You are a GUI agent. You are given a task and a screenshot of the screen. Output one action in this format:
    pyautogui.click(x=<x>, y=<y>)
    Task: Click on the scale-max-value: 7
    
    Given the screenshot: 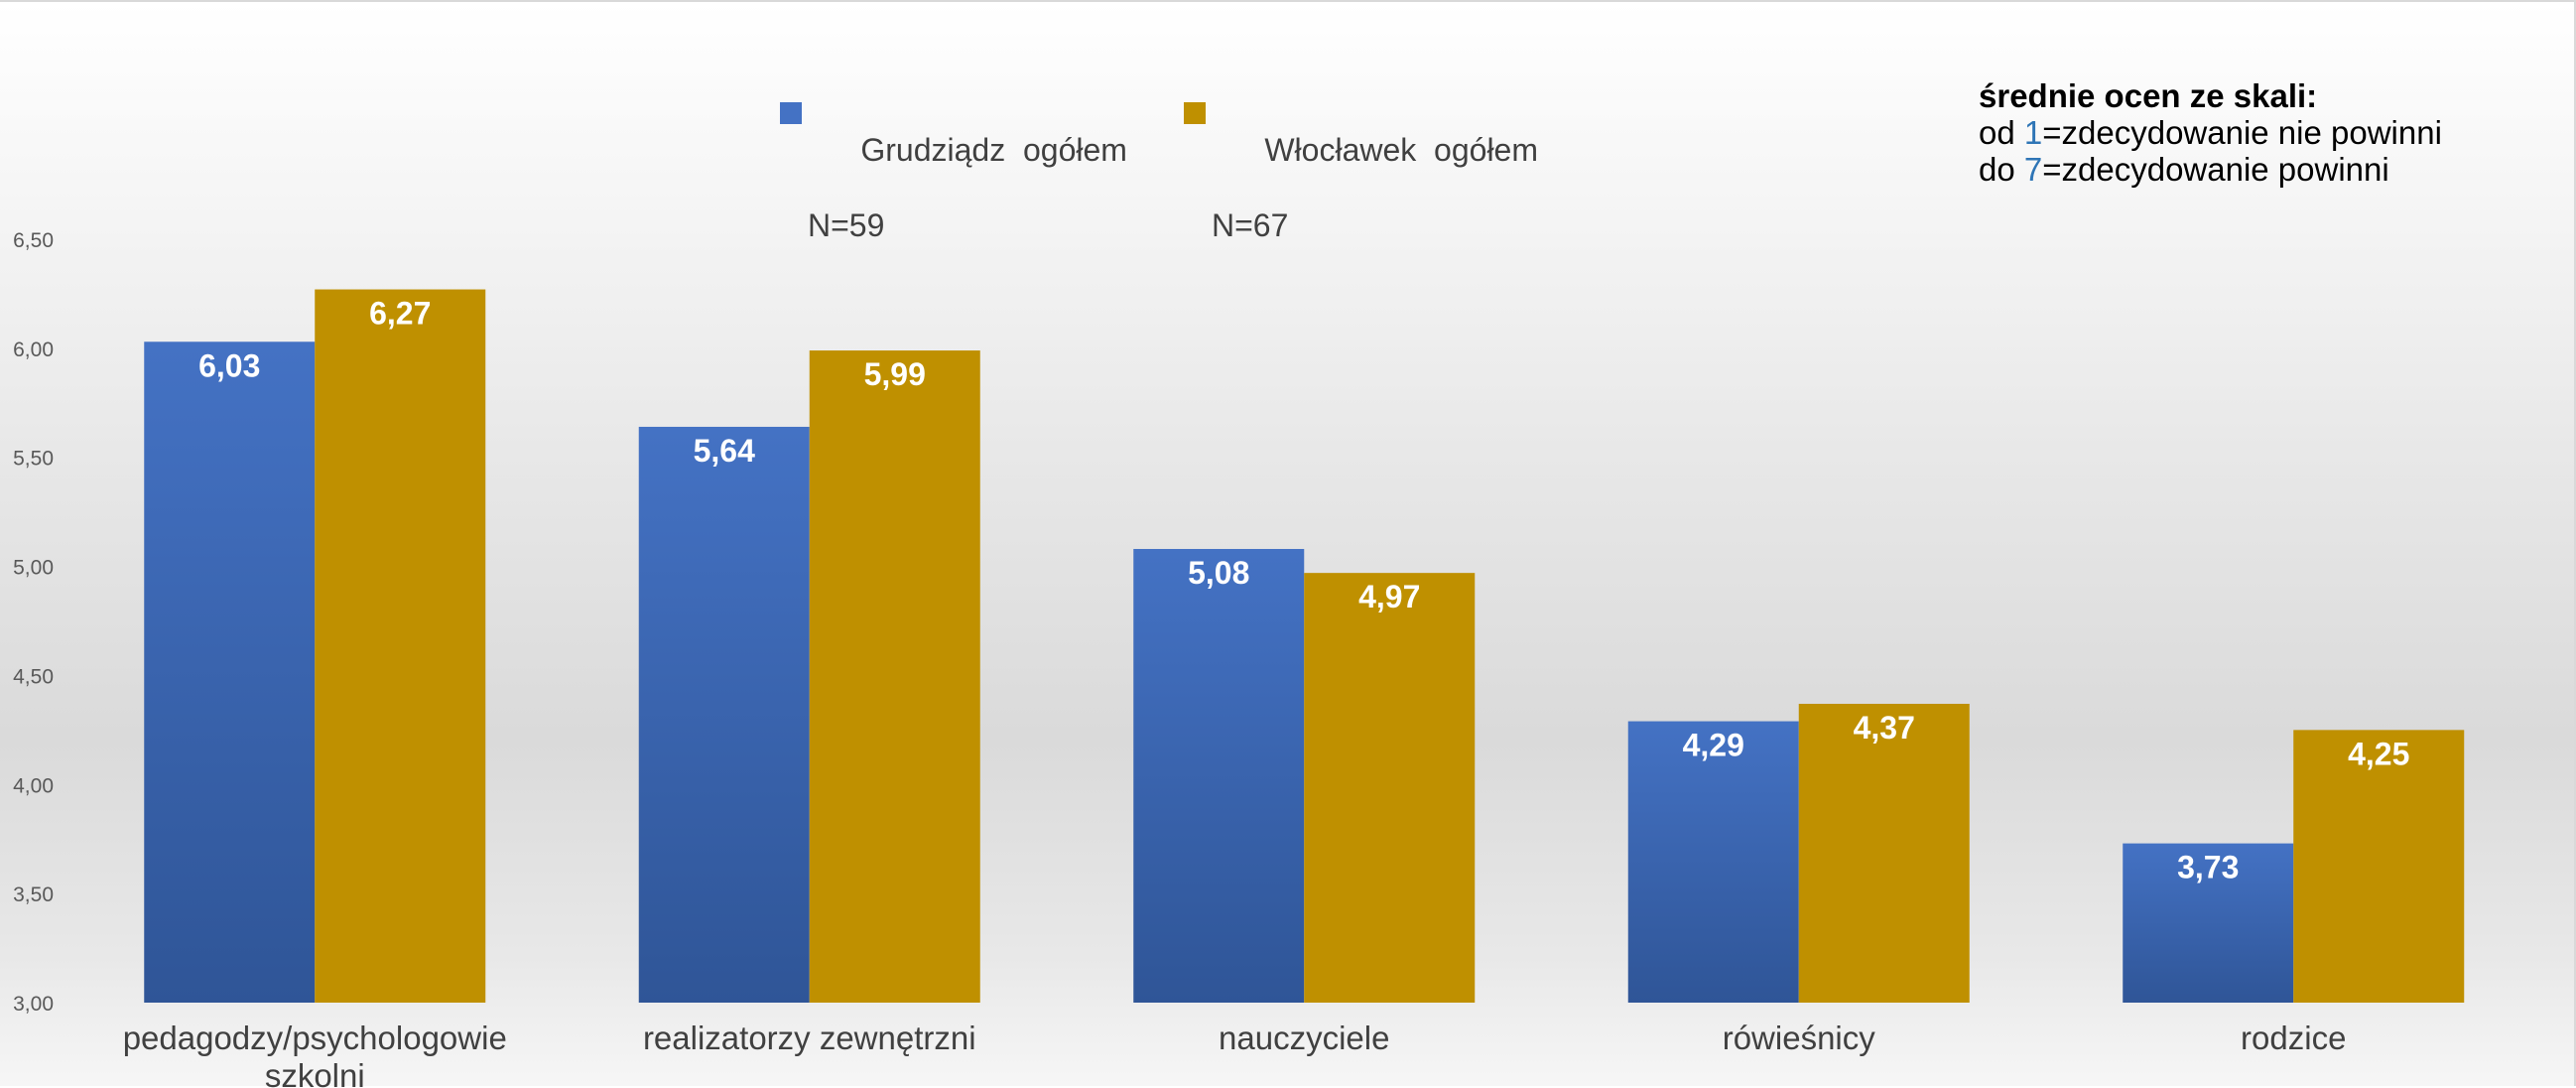 What is the action you would take?
    pyautogui.click(x=2033, y=169)
    